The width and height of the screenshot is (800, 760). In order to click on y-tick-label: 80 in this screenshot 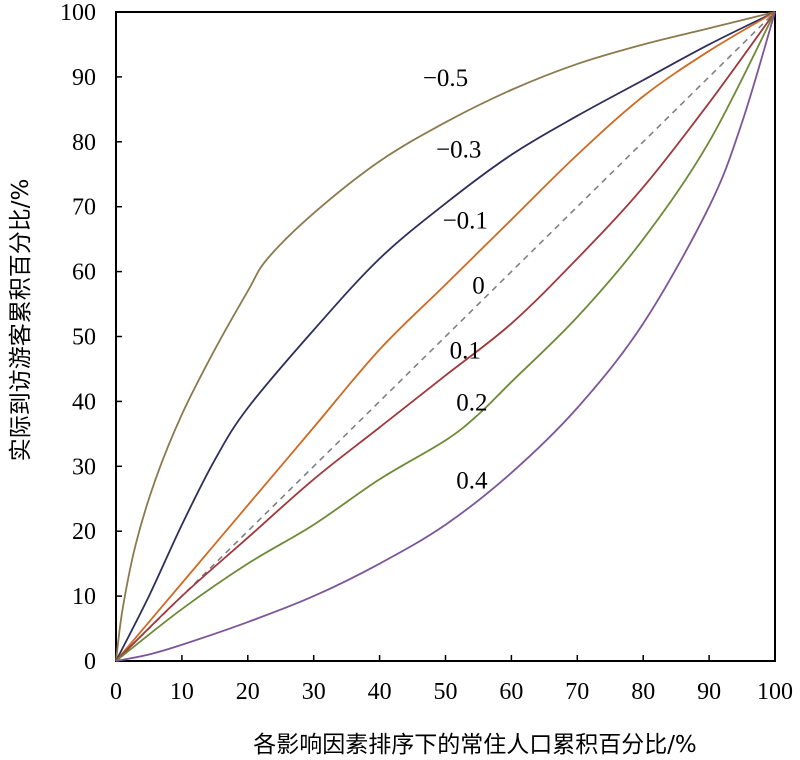, I will do `click(84, 143)`.